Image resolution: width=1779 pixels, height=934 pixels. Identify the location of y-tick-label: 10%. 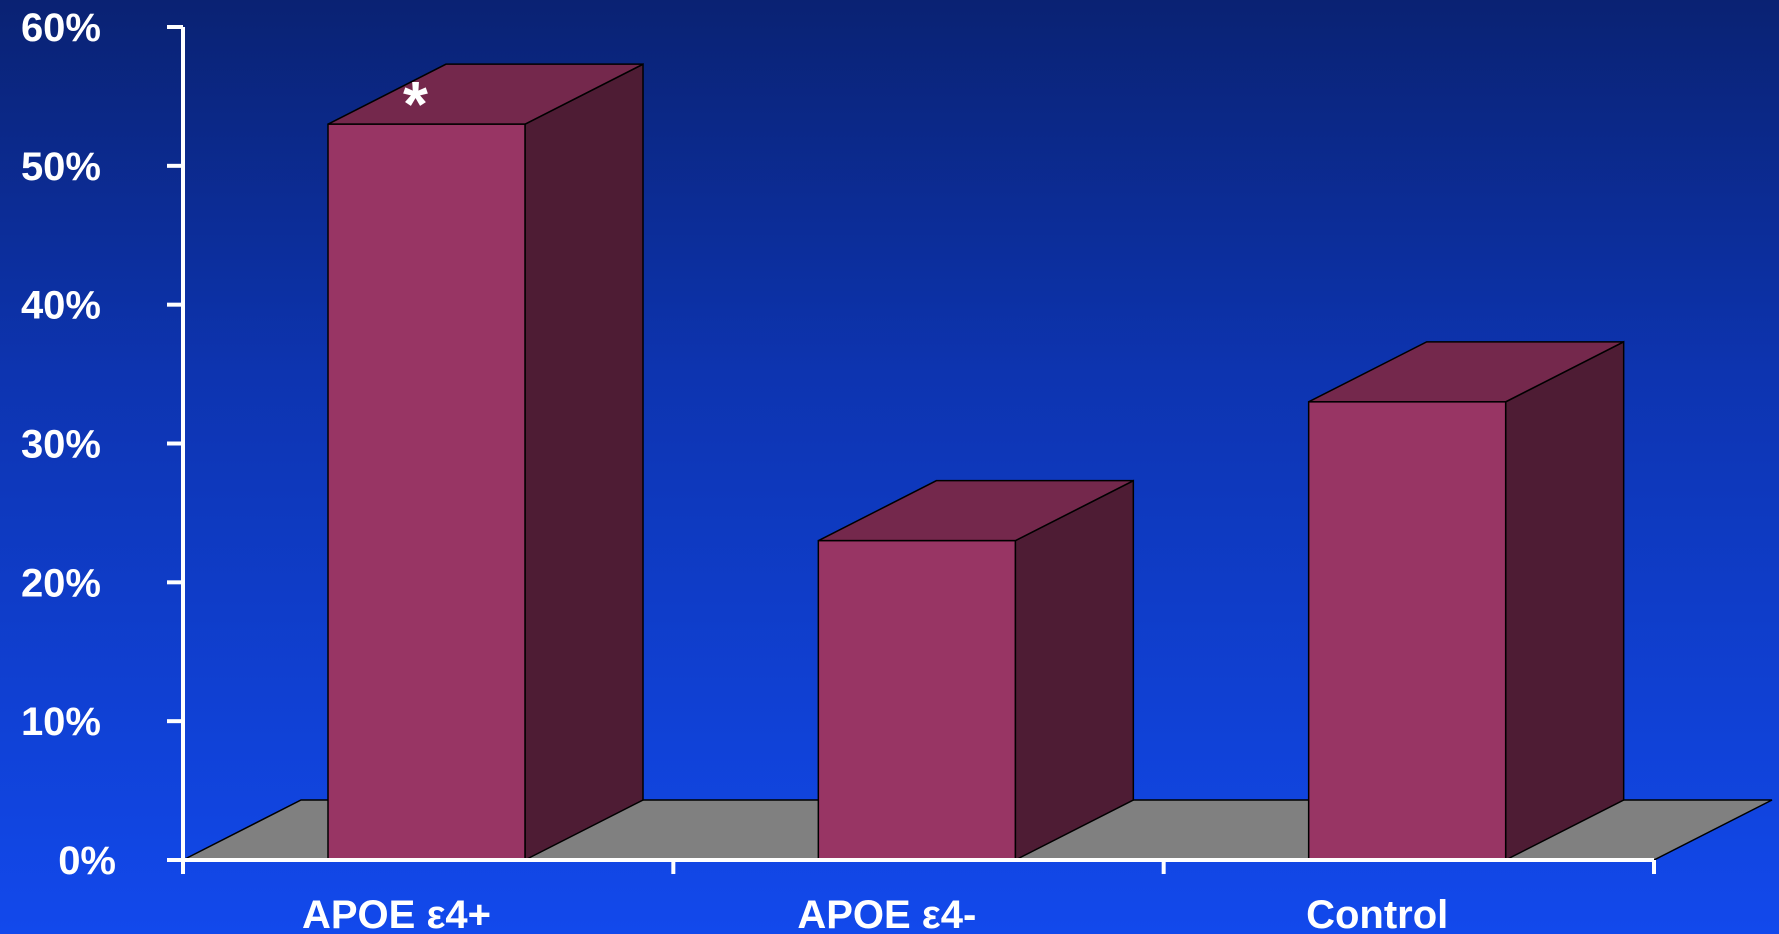
(61, 722).